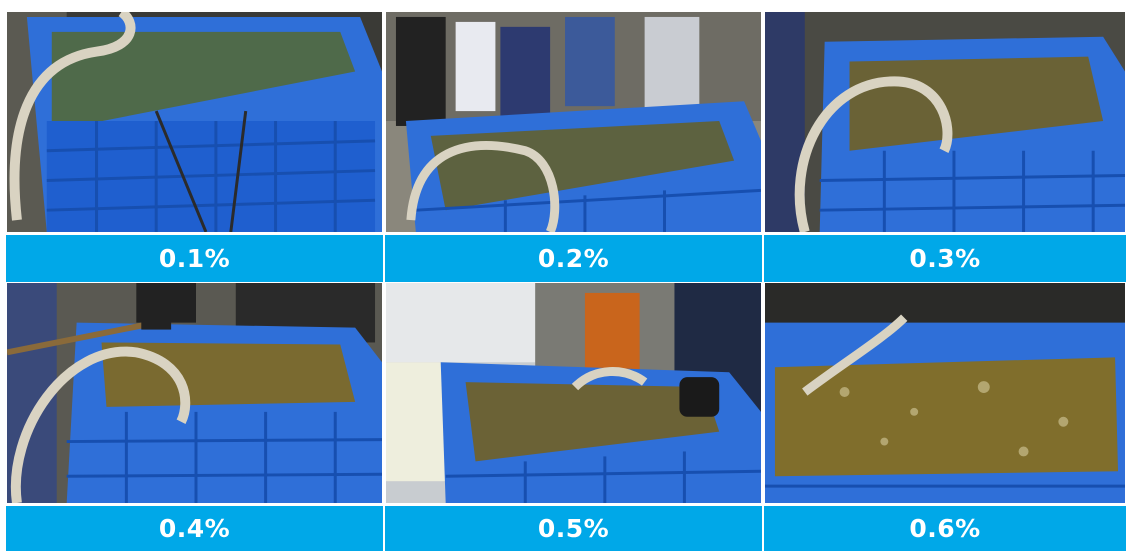  I want to click on label-0-6-percent: 0.6%, so click(945, 527).